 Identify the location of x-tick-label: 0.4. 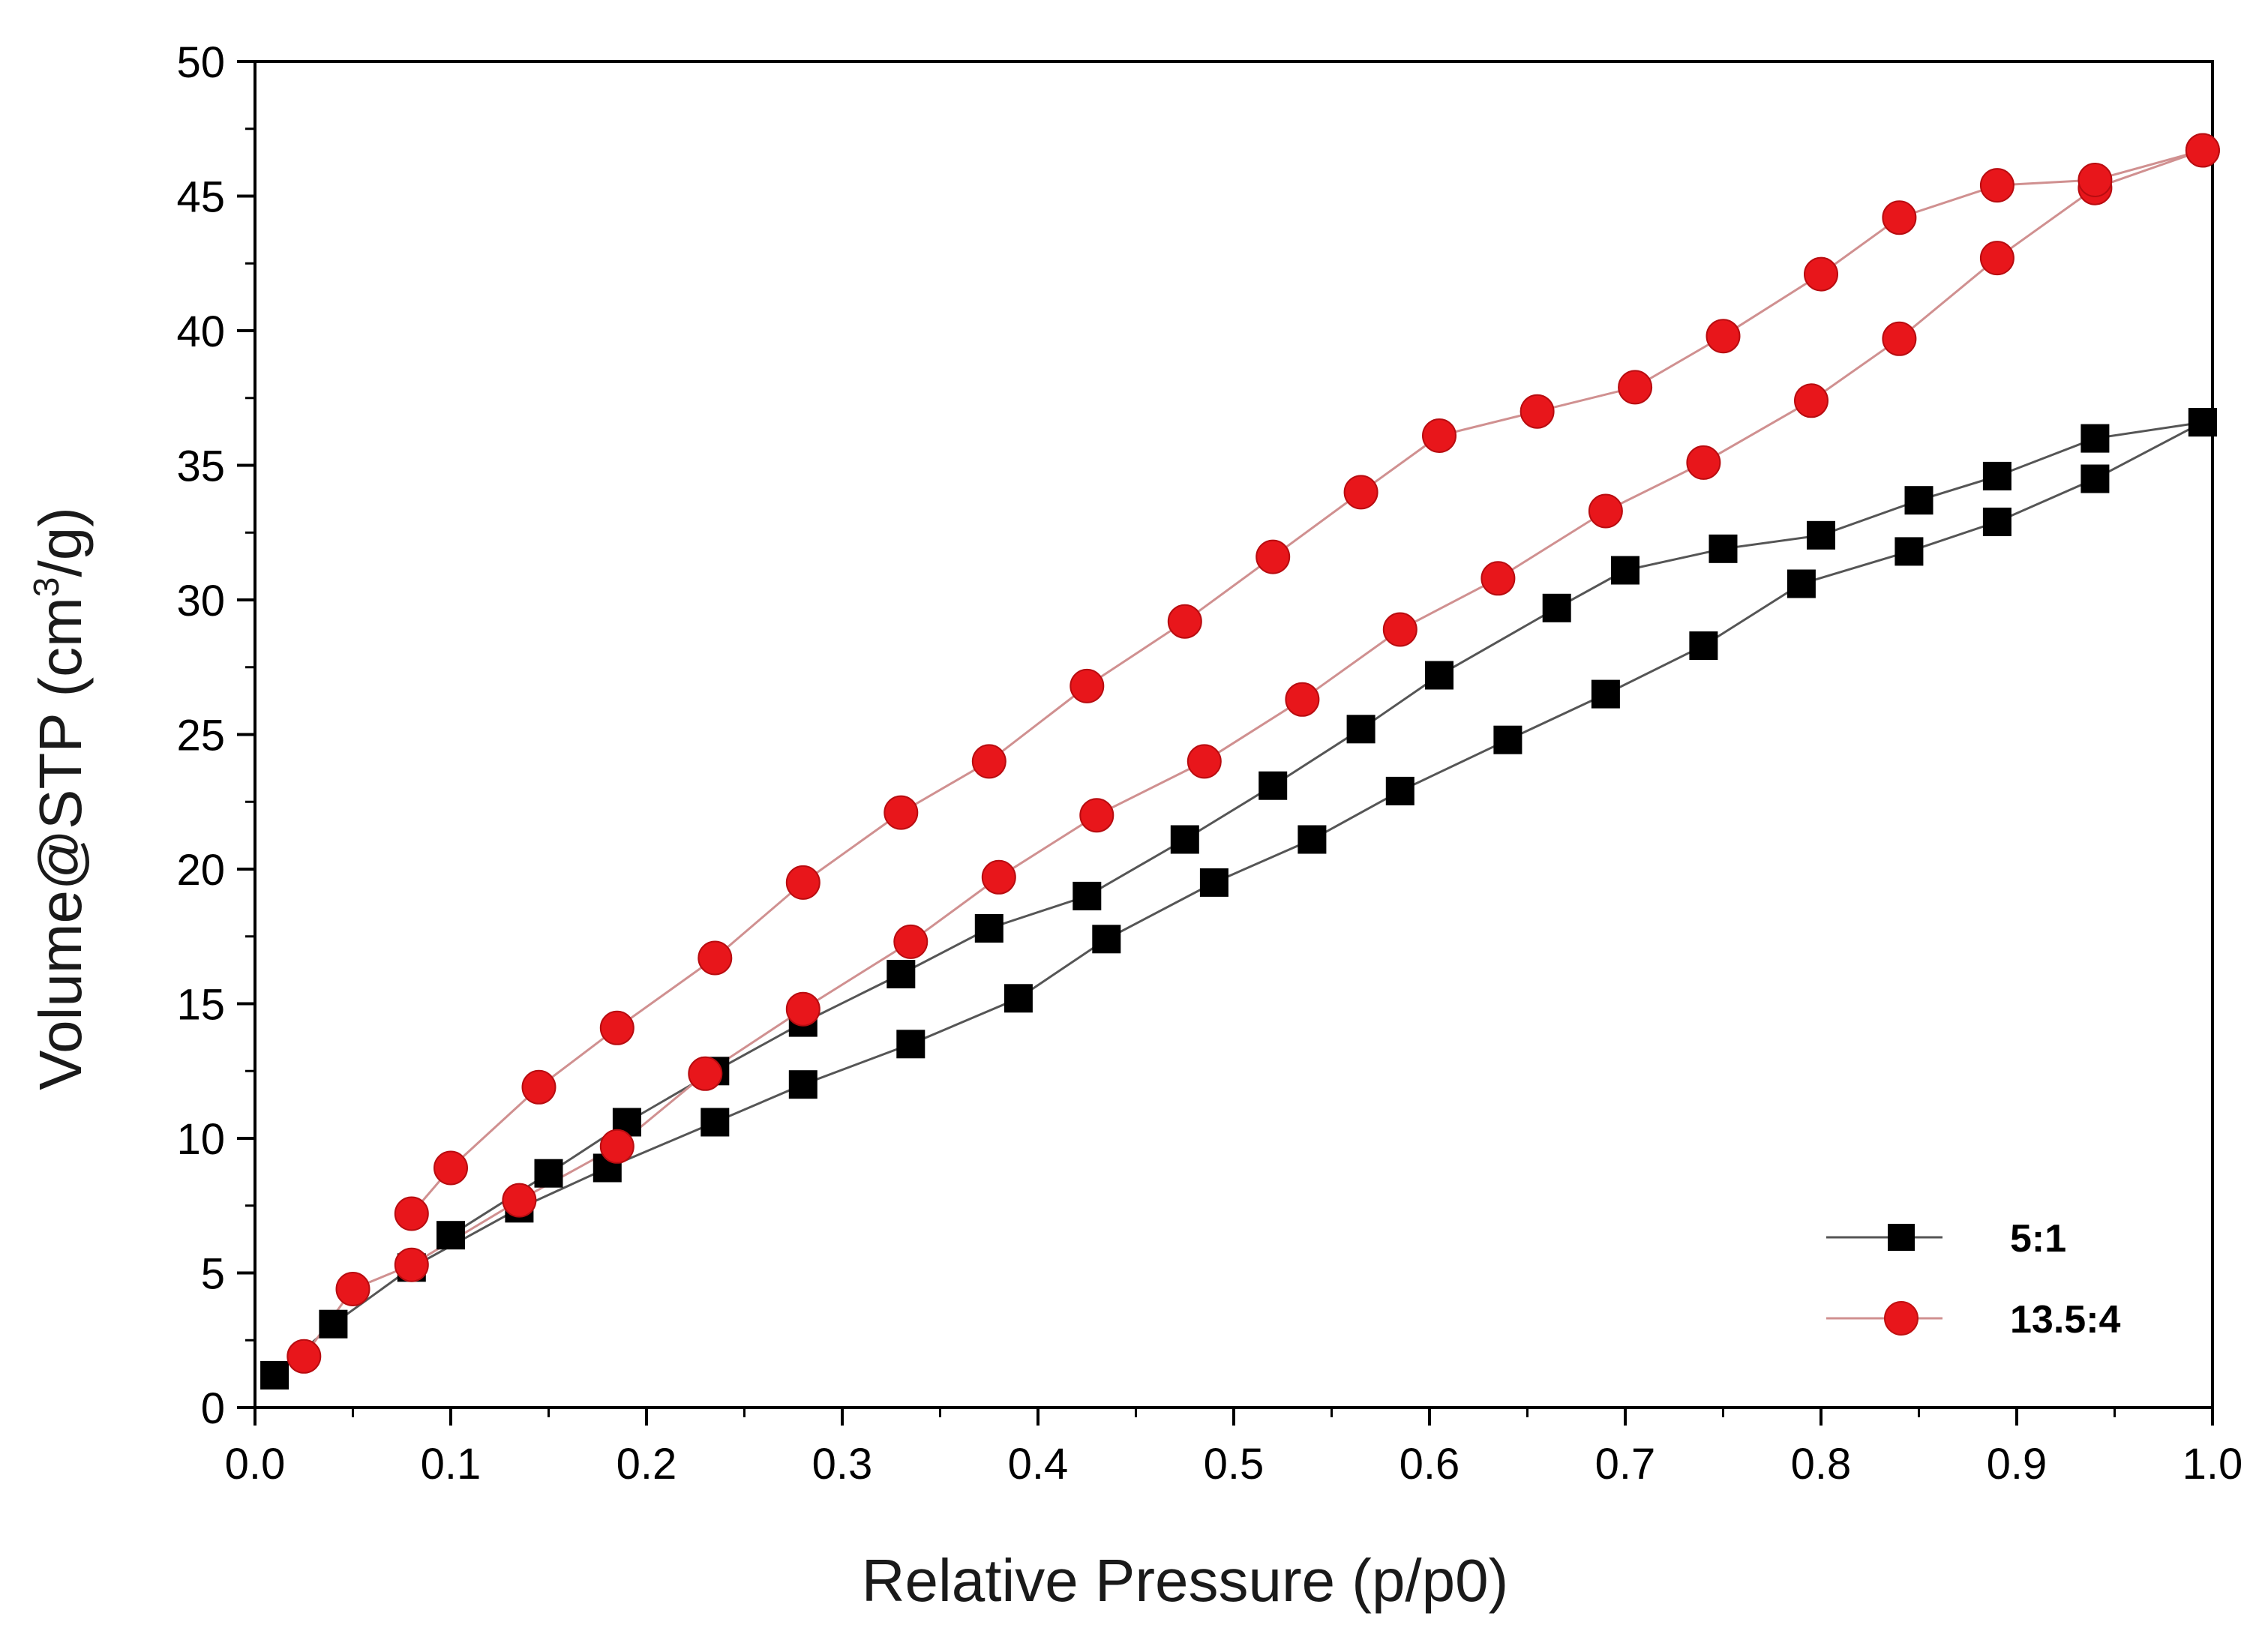
(1038, 1464).